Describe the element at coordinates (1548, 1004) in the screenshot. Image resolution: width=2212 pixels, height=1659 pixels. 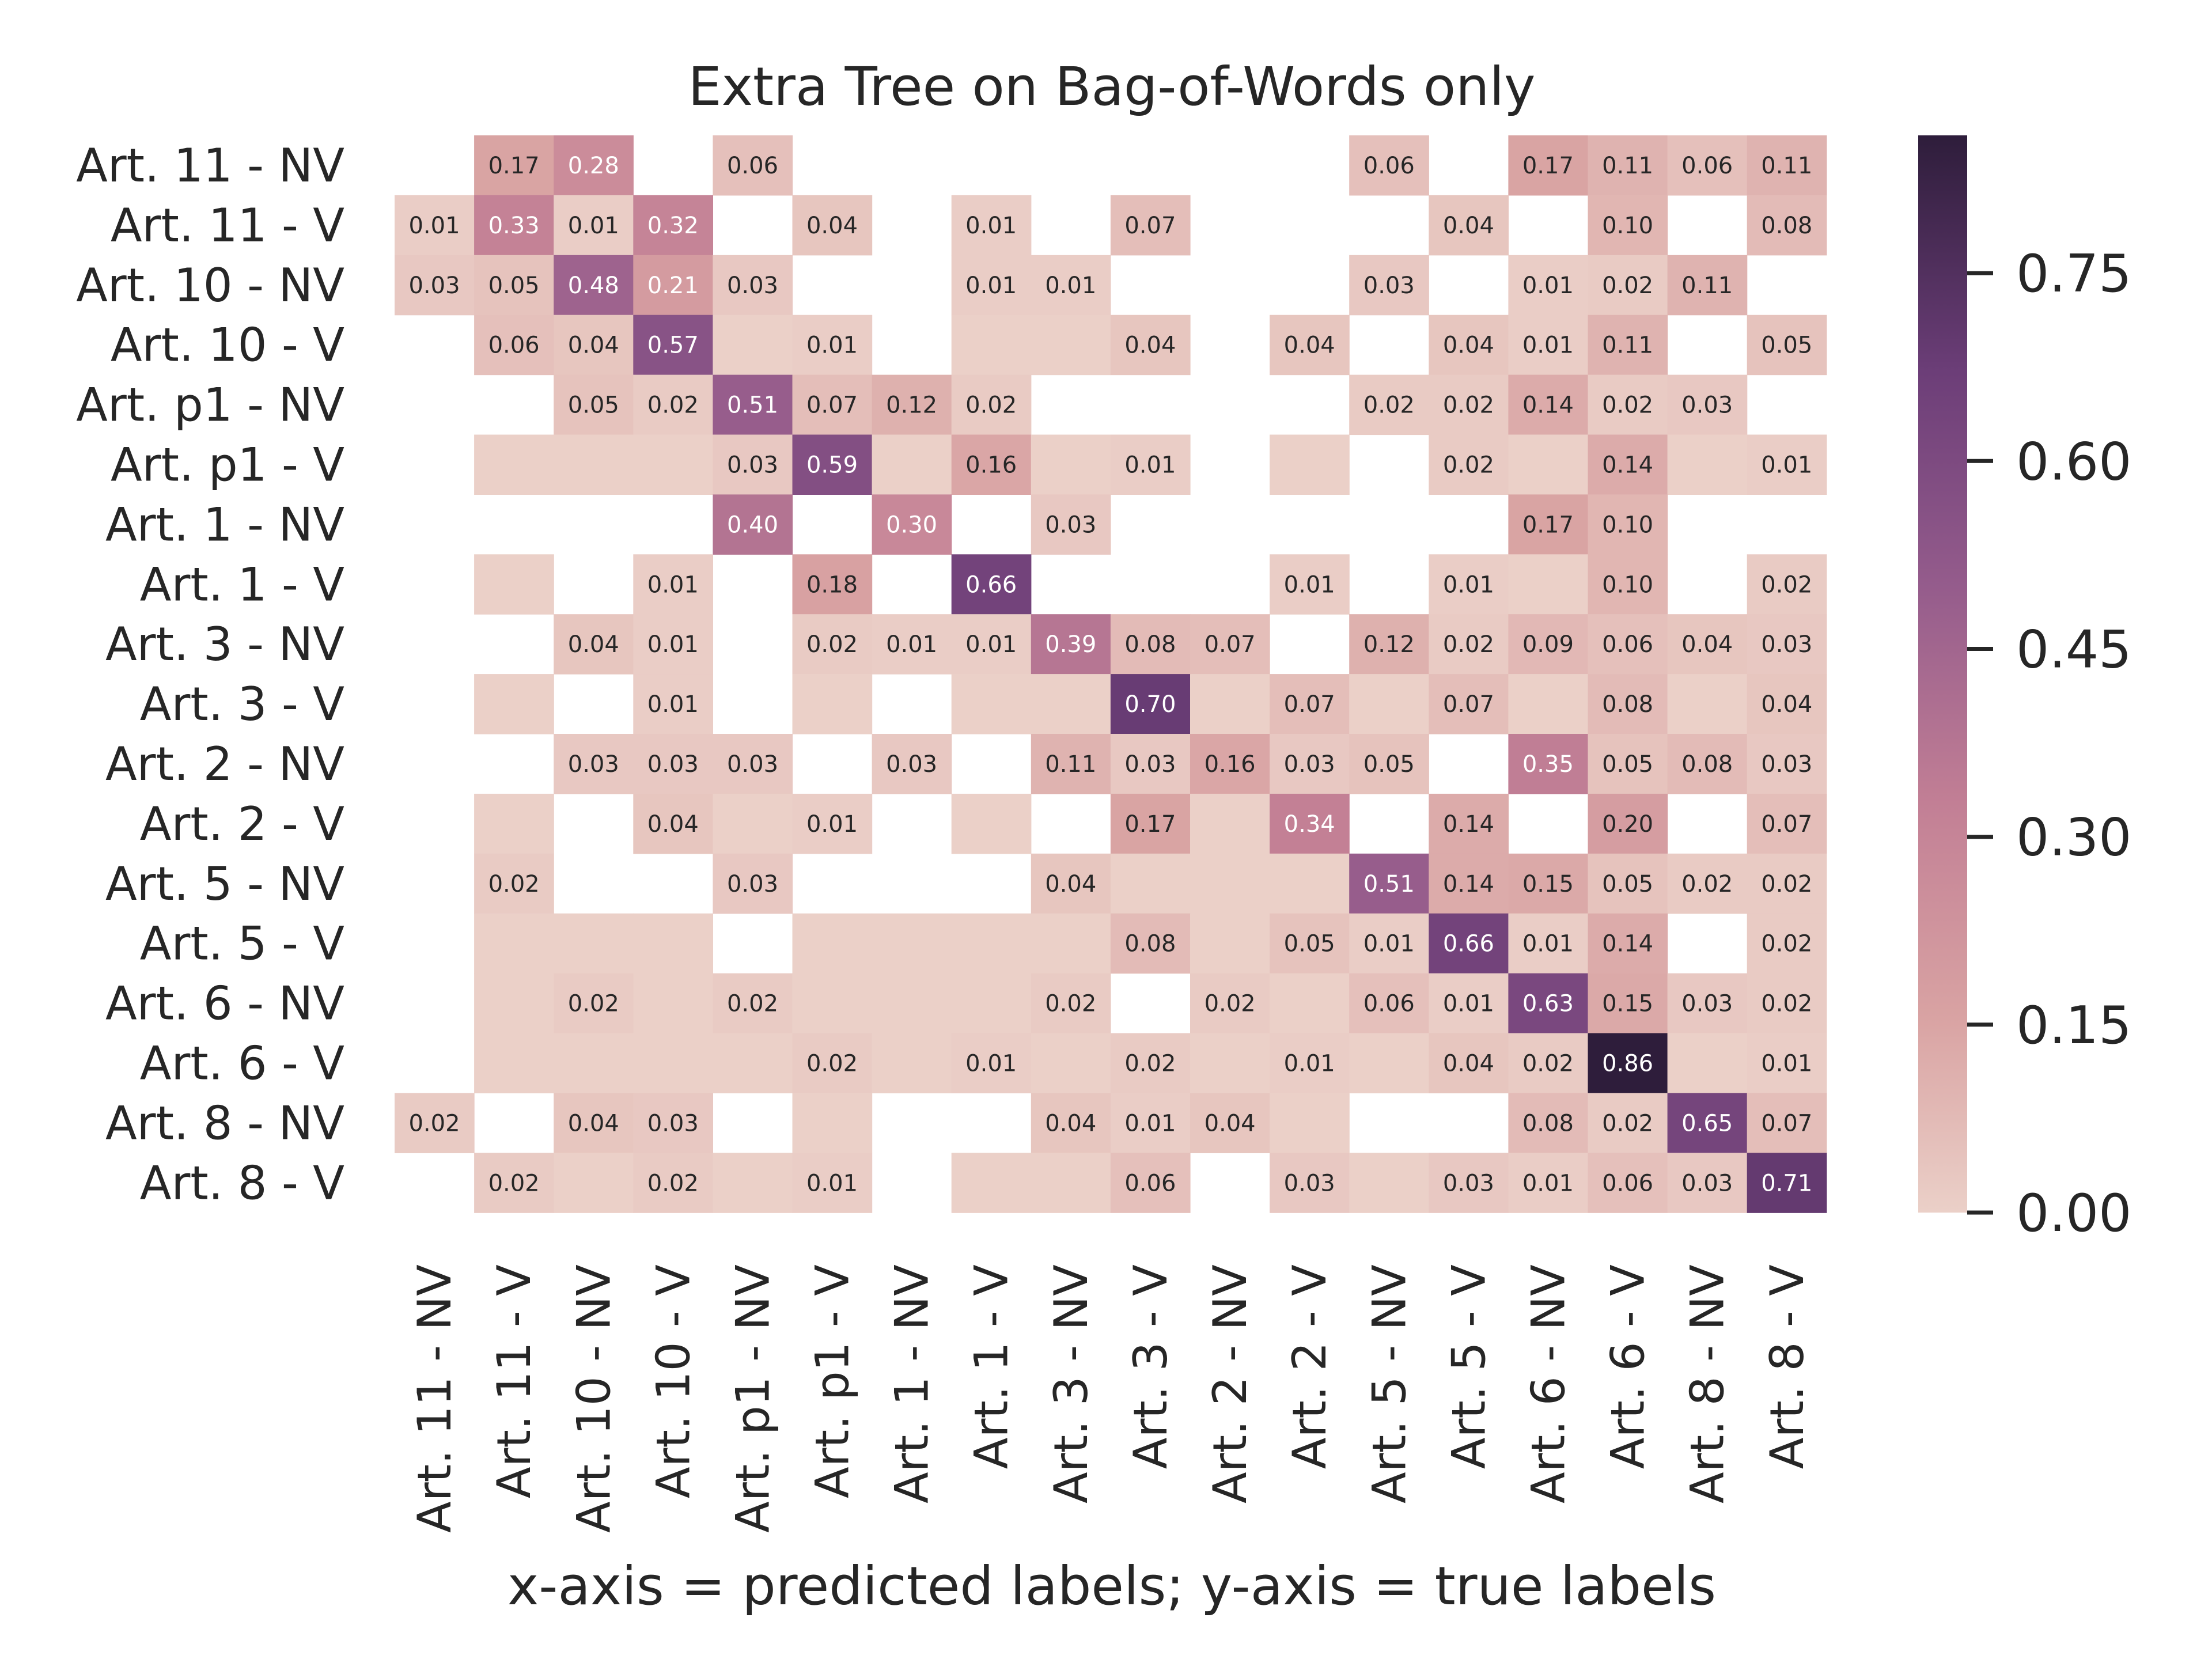
I see `cell-value-label: 0.63` at that location.